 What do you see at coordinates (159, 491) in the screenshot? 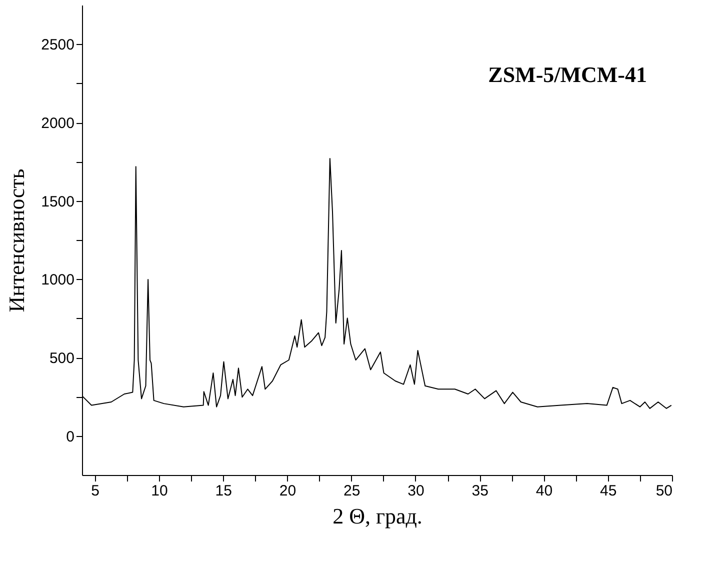
I see `x-tick-label: 10` at bounding box center [159, 491].